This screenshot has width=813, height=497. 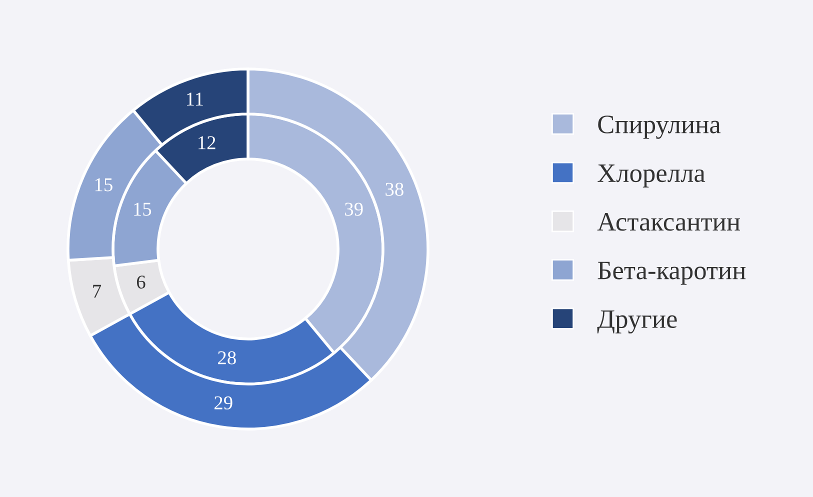 What do you see at coordinates (227, 357) in the screenshot?
I see `data-label: 28` at bounding box center [227, 357].